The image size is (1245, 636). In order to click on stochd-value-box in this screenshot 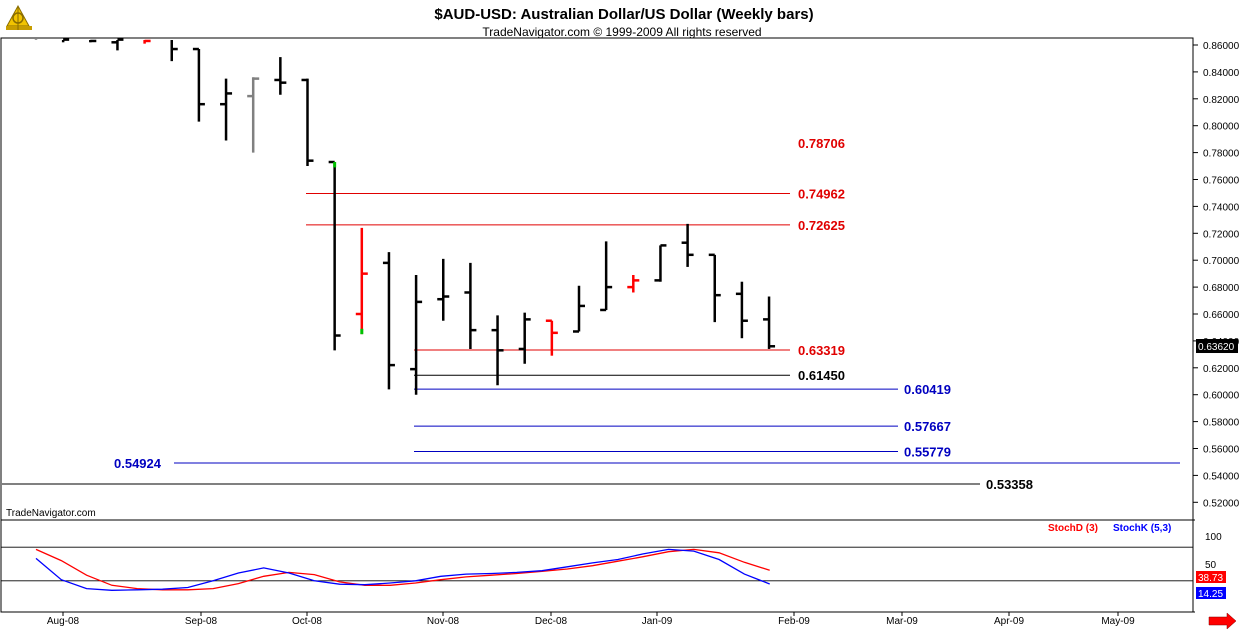, I will do `click(1211, 577)`.